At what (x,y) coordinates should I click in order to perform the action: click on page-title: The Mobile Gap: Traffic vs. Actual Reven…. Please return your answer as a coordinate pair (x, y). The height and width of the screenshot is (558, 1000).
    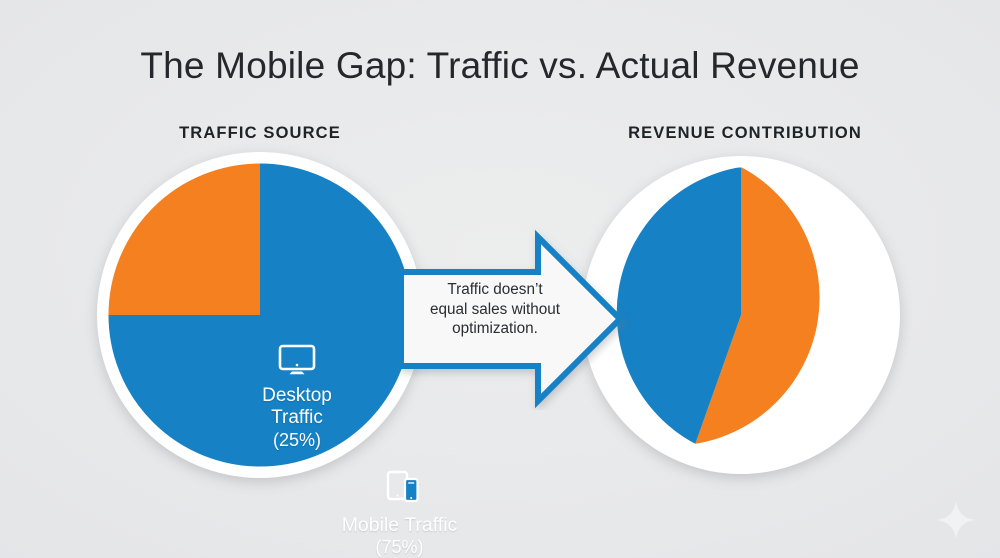
    Looking at the image, I should click on (500, 65).